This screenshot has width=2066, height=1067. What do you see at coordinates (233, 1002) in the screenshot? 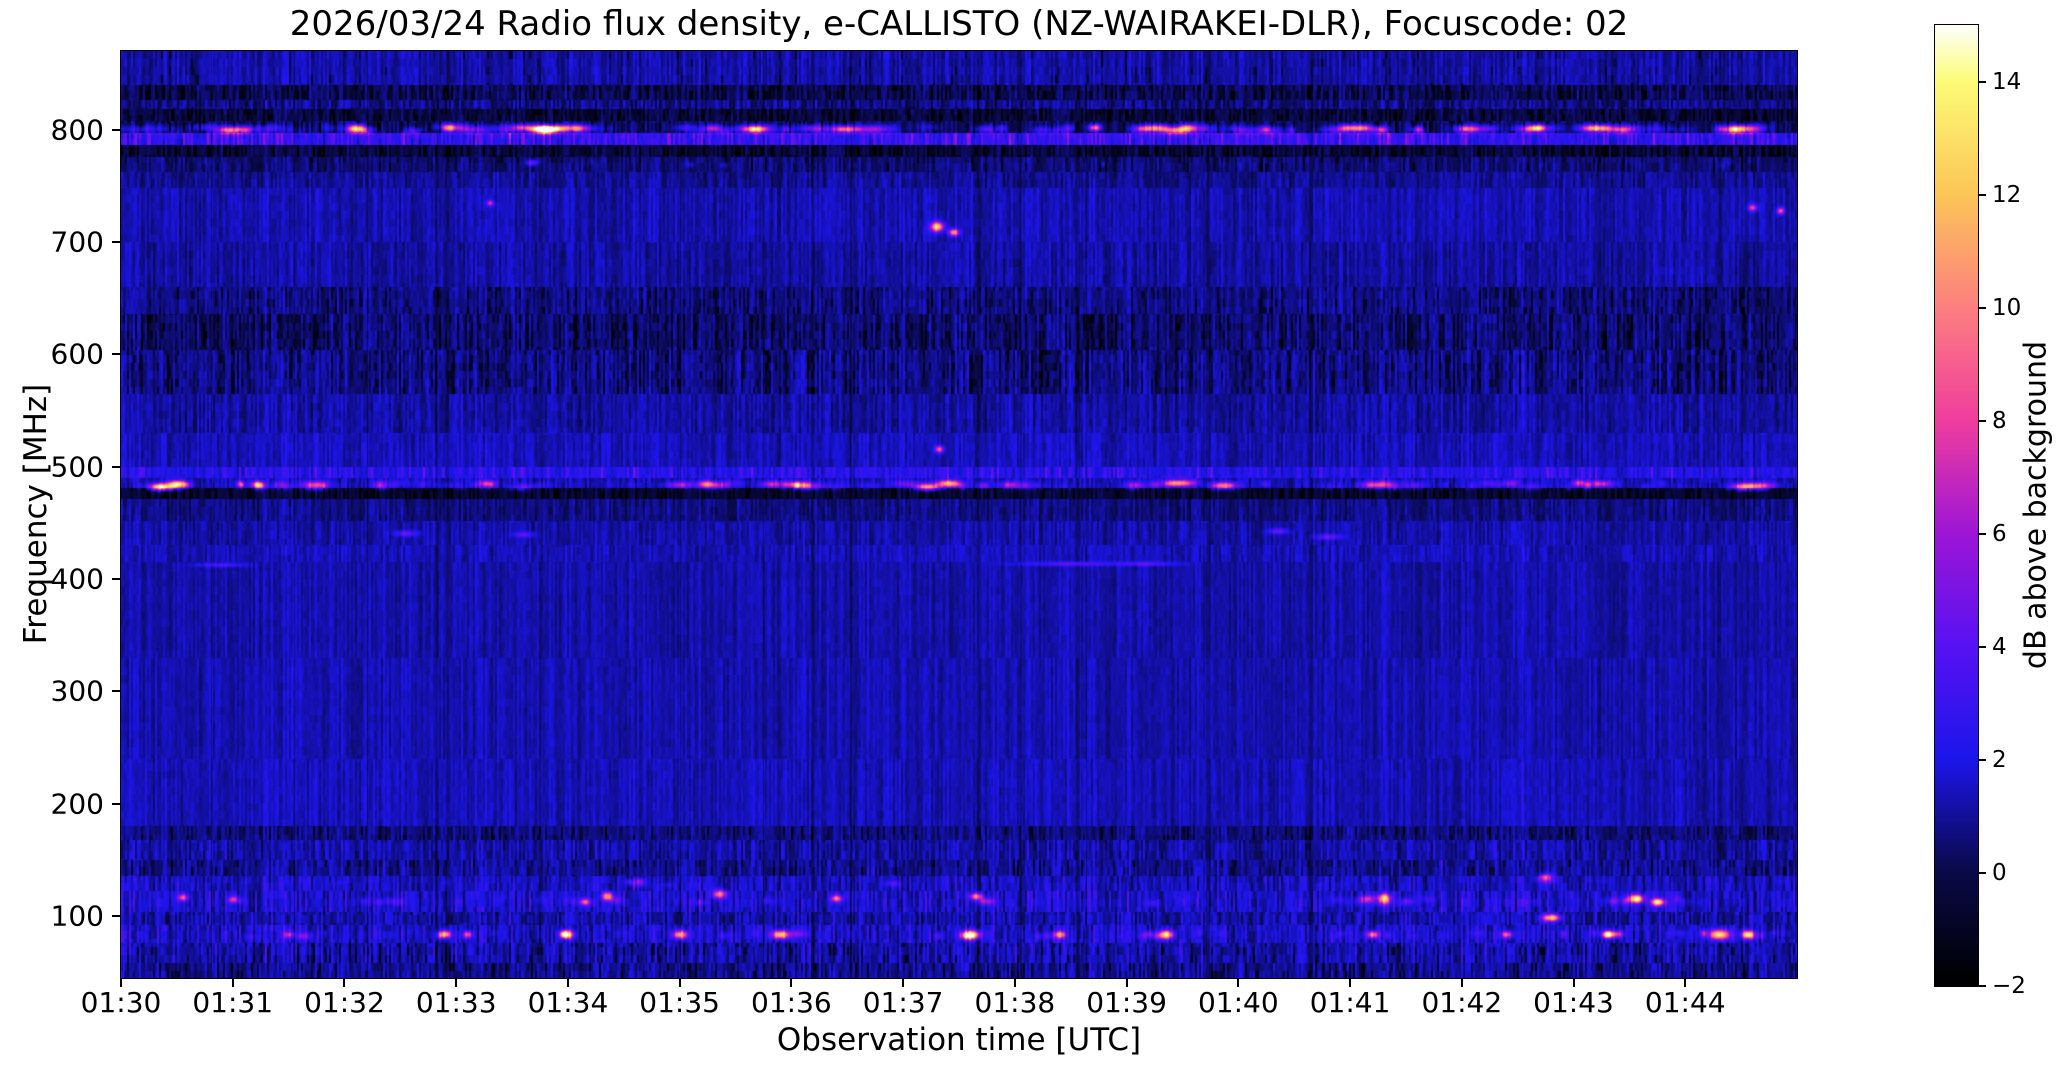
I see `x-tick-label: 01:31` at bounding box center [233, 1002].